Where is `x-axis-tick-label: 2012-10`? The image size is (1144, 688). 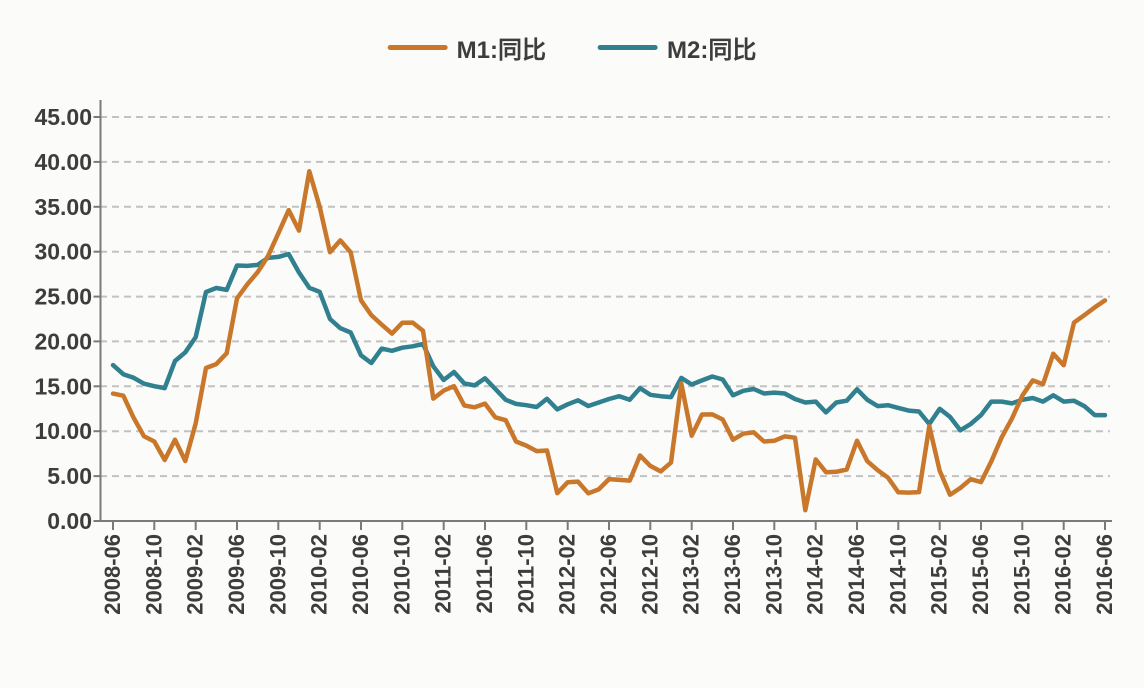 x-axis-tick-label: 2012-10 is located at coordinates (649, 574).